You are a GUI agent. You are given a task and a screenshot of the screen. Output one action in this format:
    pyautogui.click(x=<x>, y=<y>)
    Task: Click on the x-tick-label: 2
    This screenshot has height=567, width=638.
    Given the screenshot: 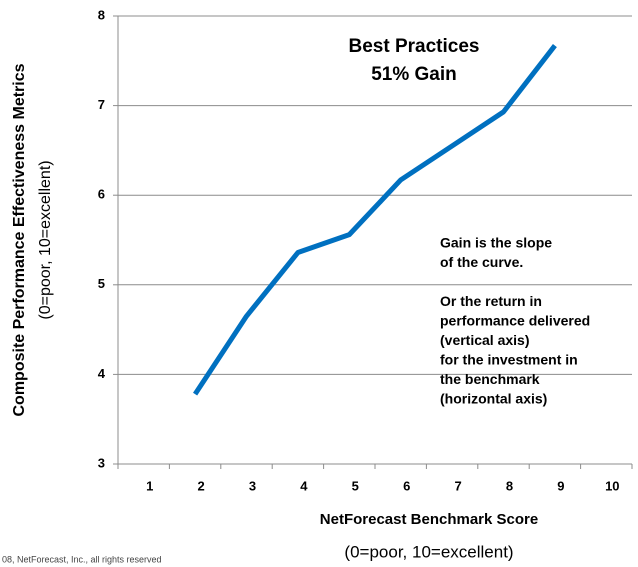 What is the action you would take?
    pyautogui.click(x=200, y=485)
    